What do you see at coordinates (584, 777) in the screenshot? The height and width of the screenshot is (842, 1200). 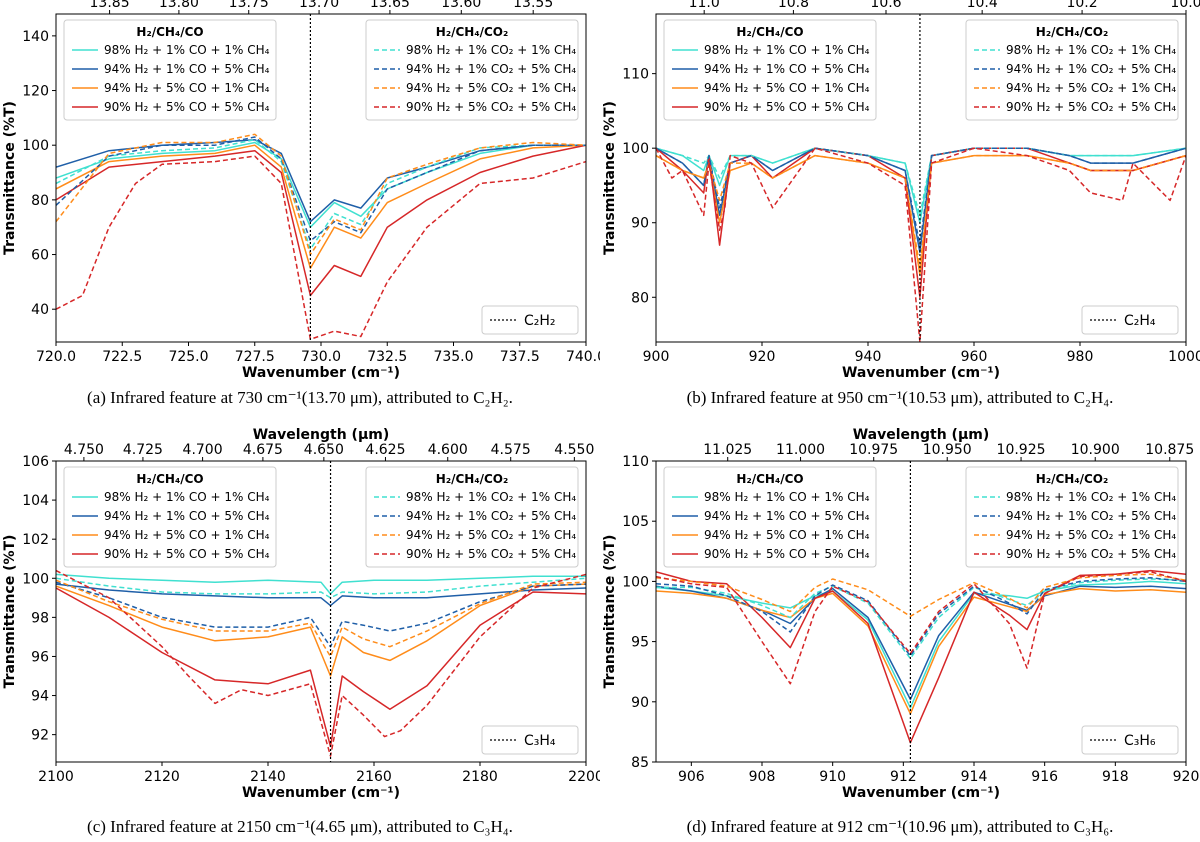 I see `x-tick-label: 2200` at bounding box center [584, 777].